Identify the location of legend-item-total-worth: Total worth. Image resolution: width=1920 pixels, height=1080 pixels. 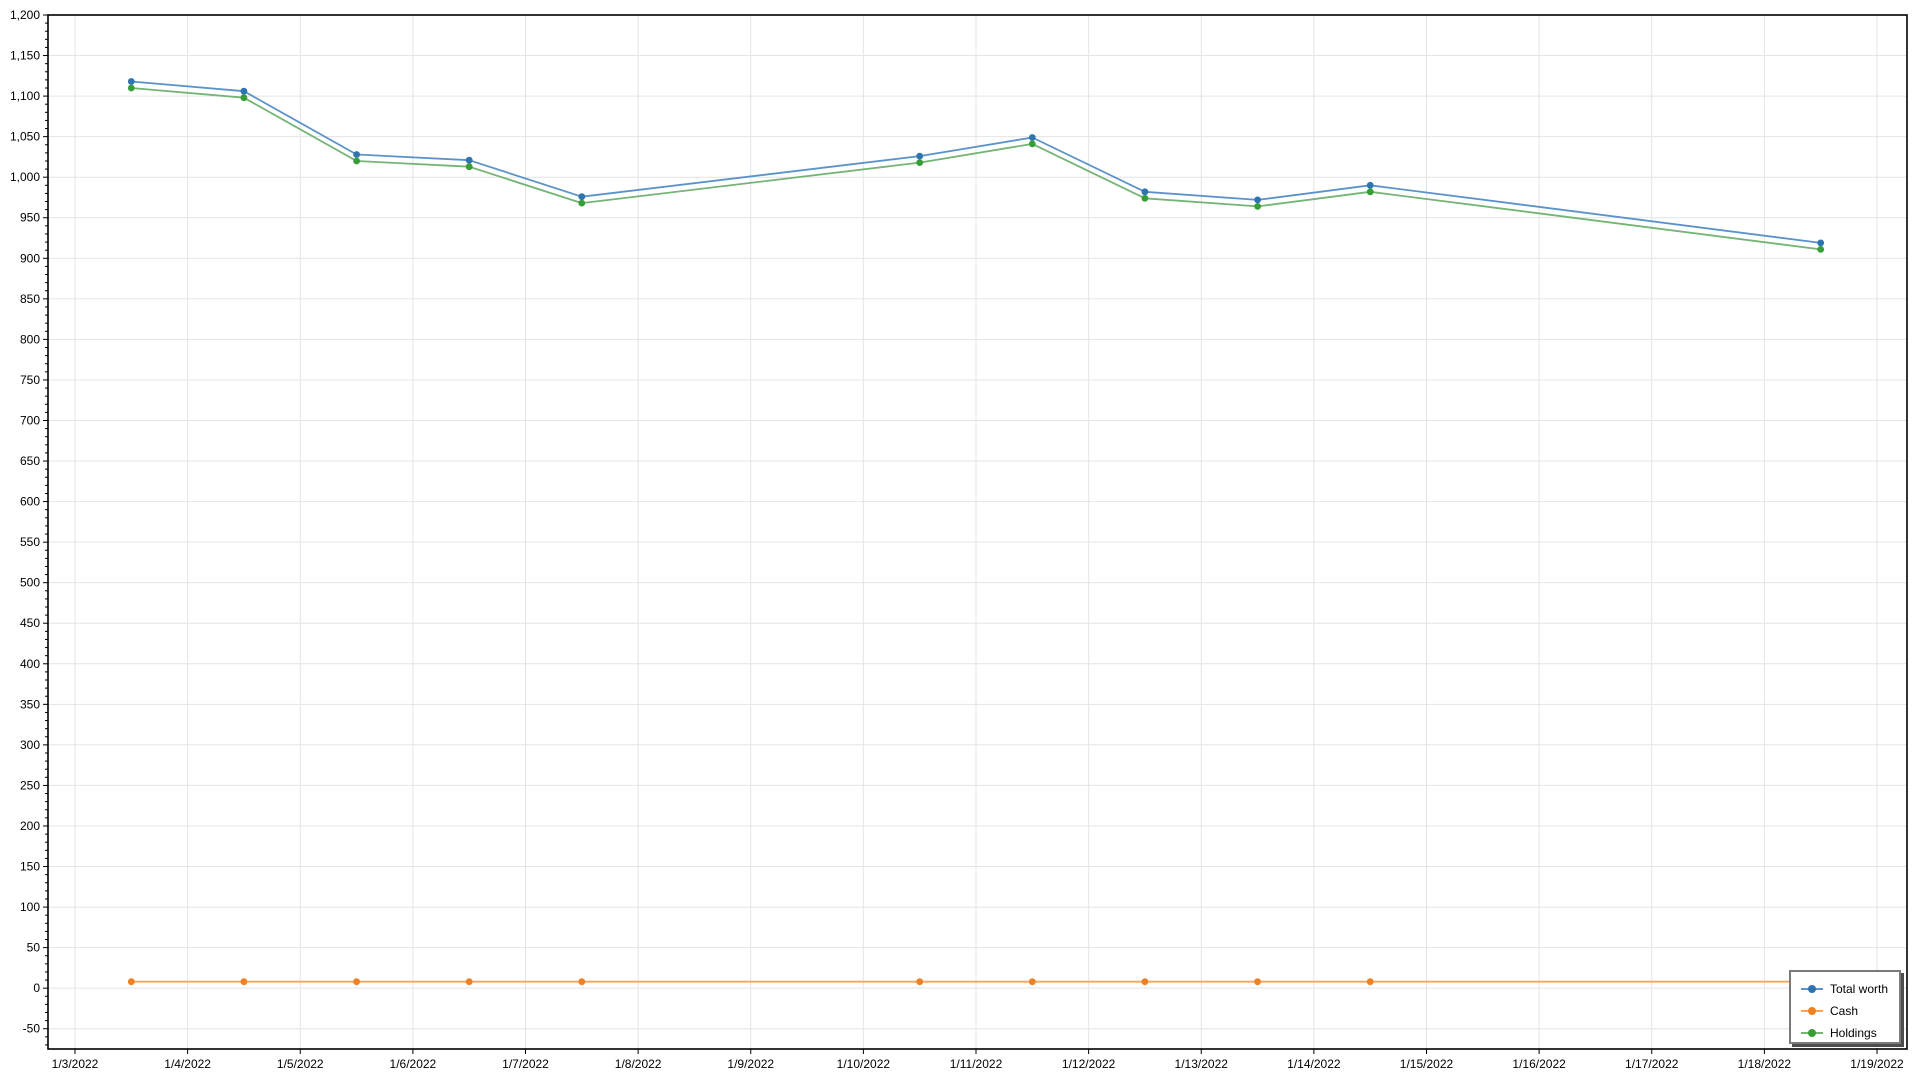
(1850, 989).